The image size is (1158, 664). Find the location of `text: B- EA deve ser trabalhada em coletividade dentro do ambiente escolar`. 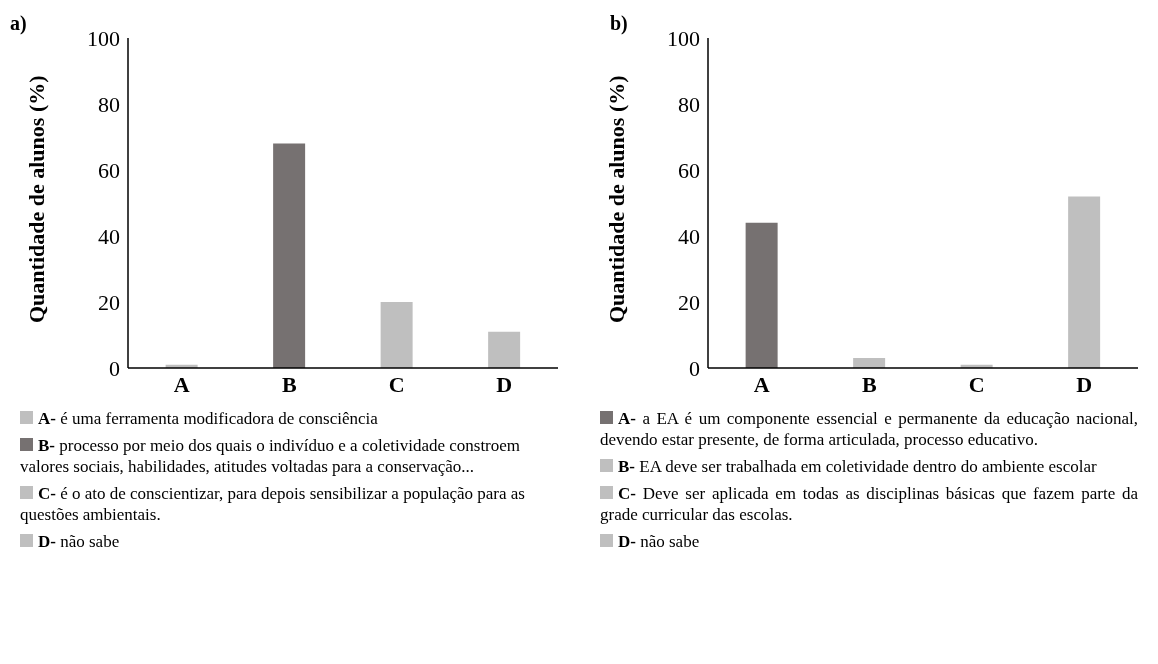

text: B- EA deve ser trabalhada em coletividade dentro do ambiente escolar is located at coordinates (857, 466).